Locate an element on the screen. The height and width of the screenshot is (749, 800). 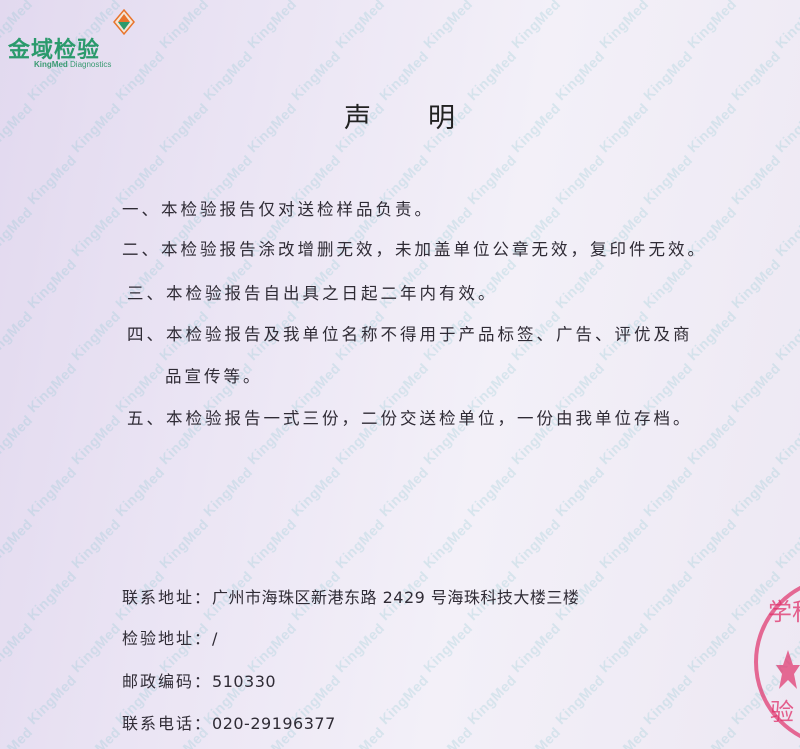
clause-4-continued: 品宣传等。 is located at coordinates (214, 376).